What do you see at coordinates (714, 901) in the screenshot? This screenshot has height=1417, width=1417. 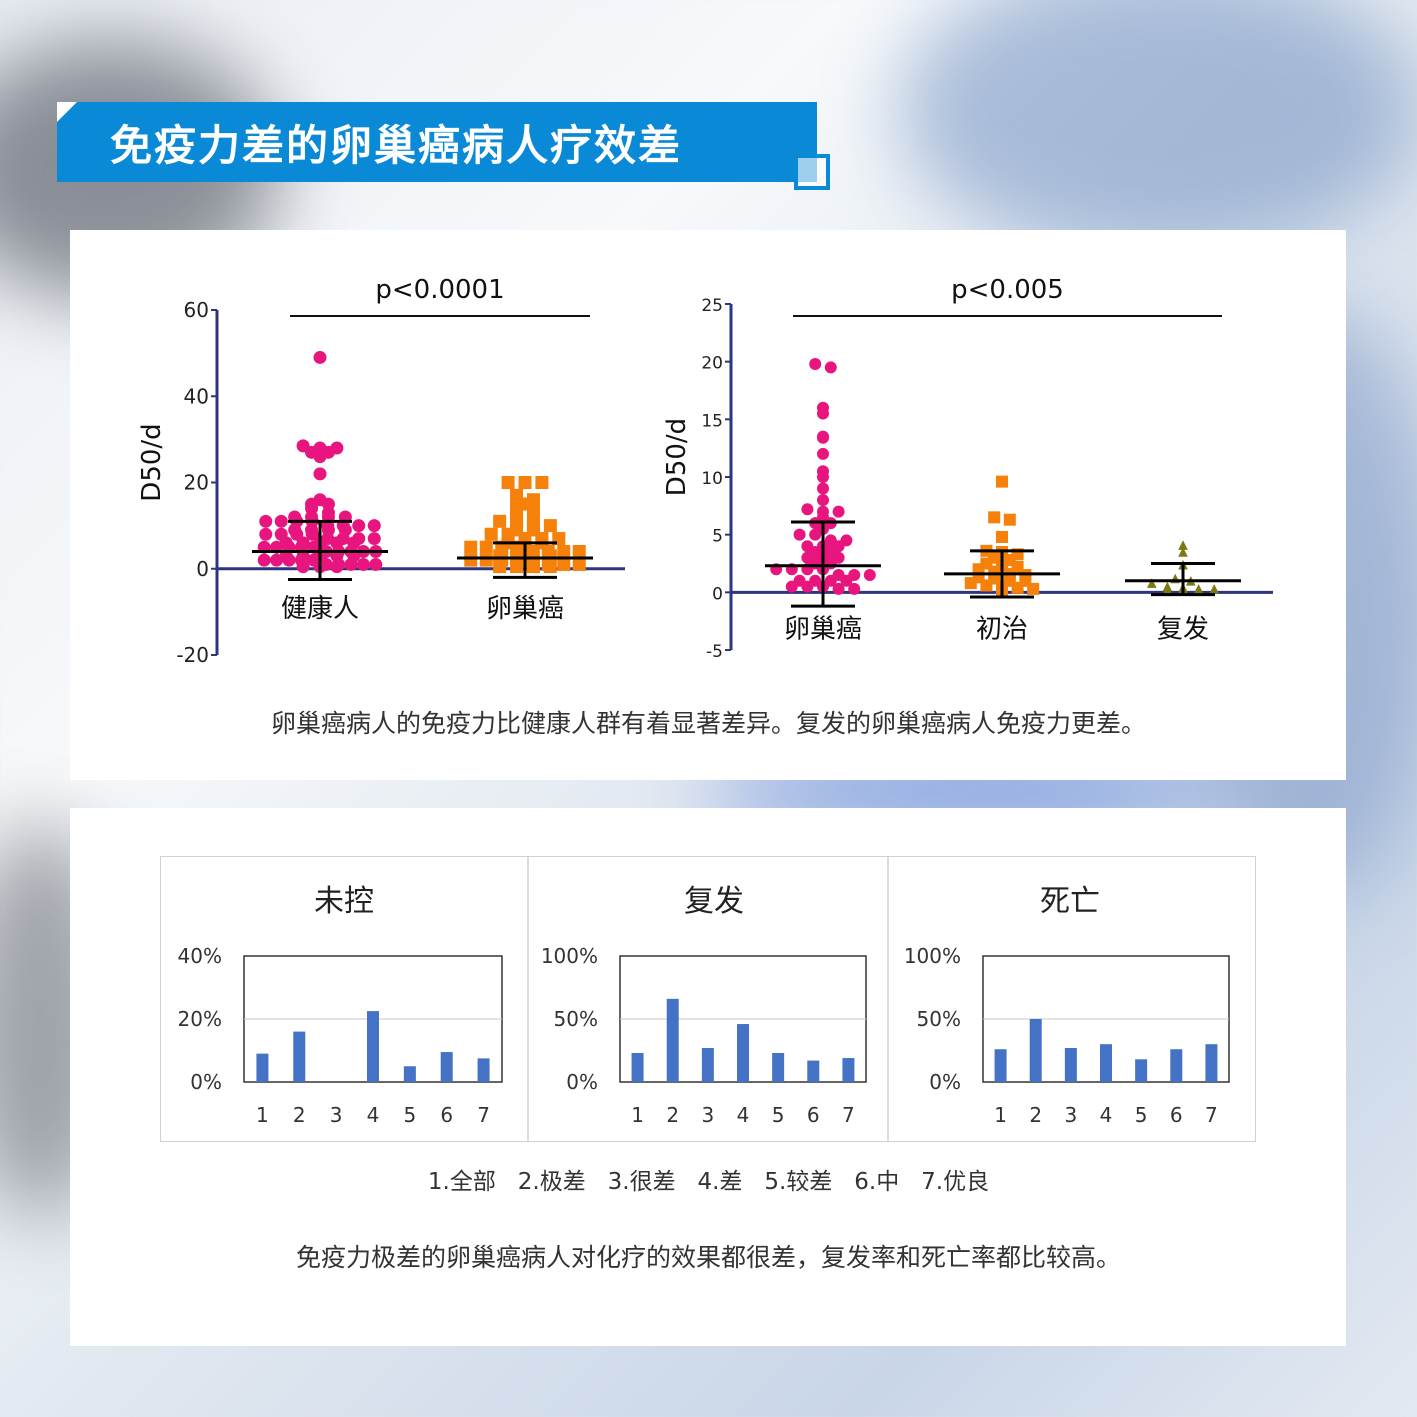 I see `bar-chart-title: 复发` at bounding box center [714, 901].